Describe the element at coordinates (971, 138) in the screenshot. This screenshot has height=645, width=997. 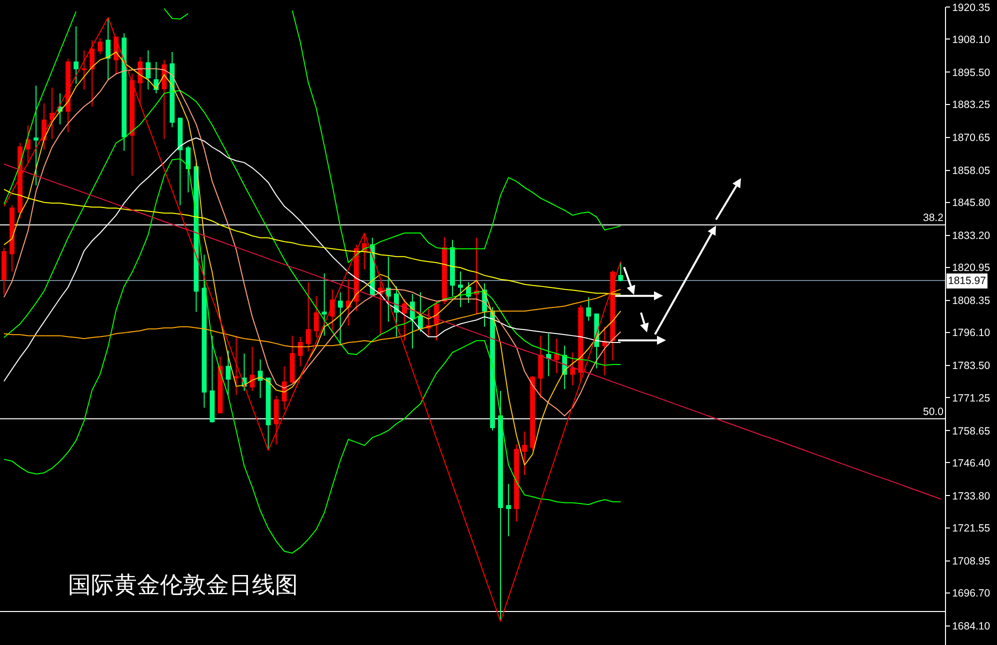
I see `y-tick-label: 1870.65` at that location.